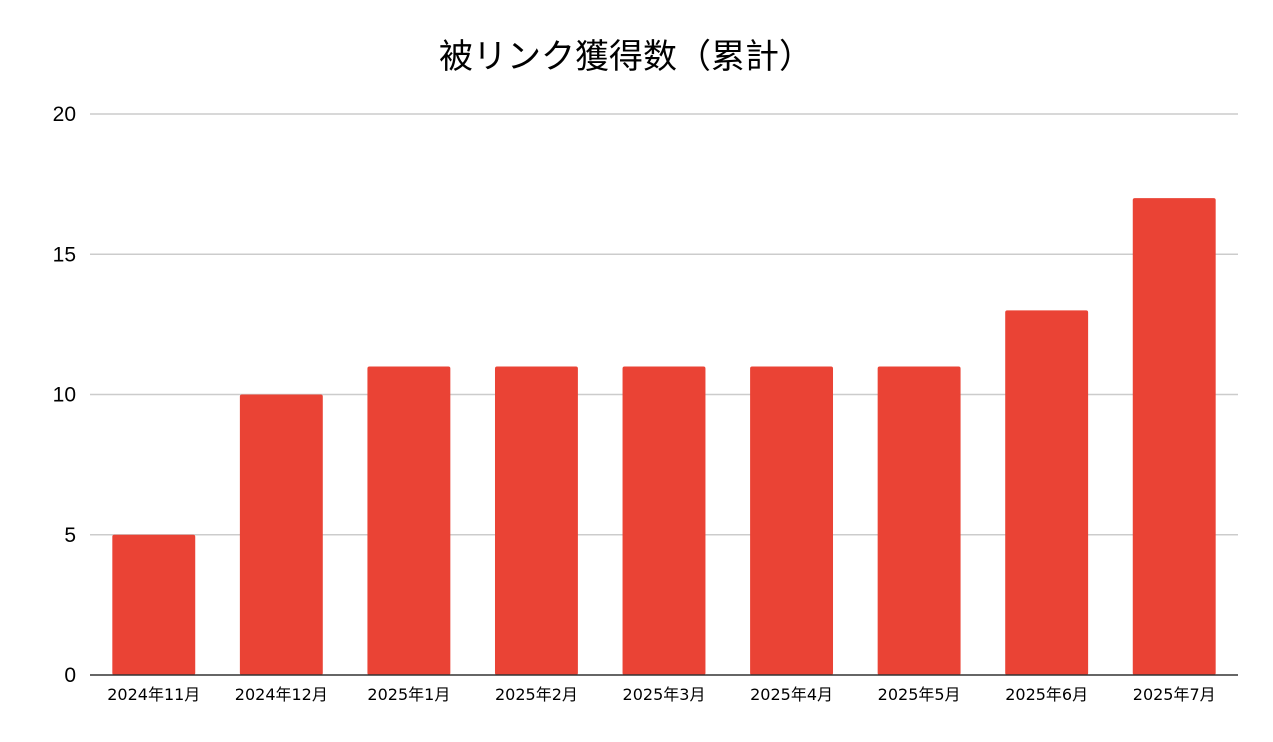 This screenshot has height=742, width=1273. Describe the element at coordinates (919, 694) in the screenshot. I see `x-tick-label: 2025年5月` at that location.